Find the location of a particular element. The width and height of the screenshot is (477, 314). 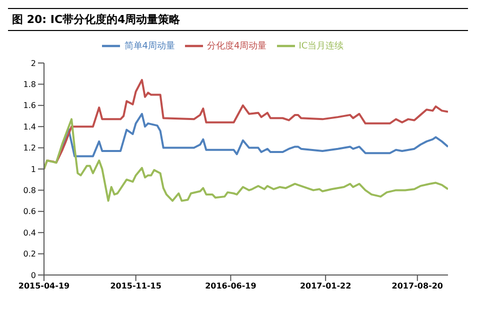

y-tick-label: 0.4 is located at coordinates (29, 233).